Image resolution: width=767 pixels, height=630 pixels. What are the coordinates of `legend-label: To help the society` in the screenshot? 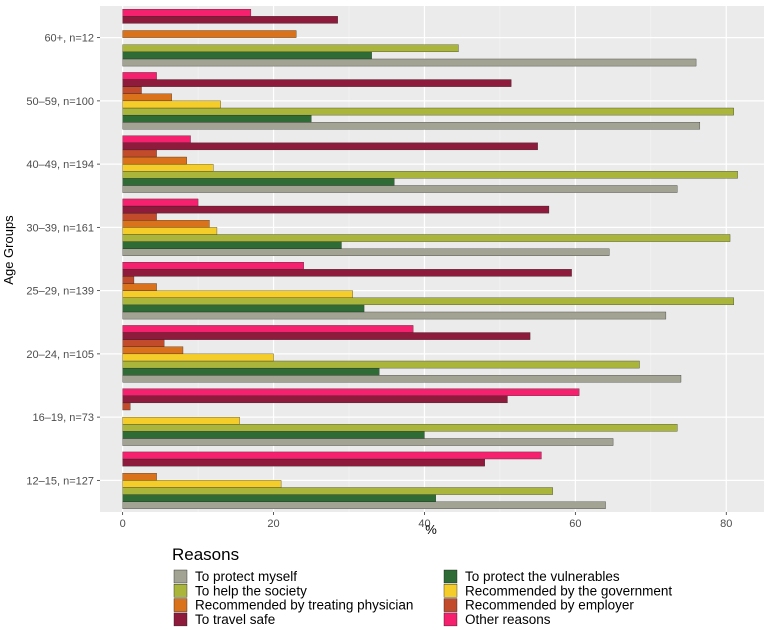 It's located at (251, 590).